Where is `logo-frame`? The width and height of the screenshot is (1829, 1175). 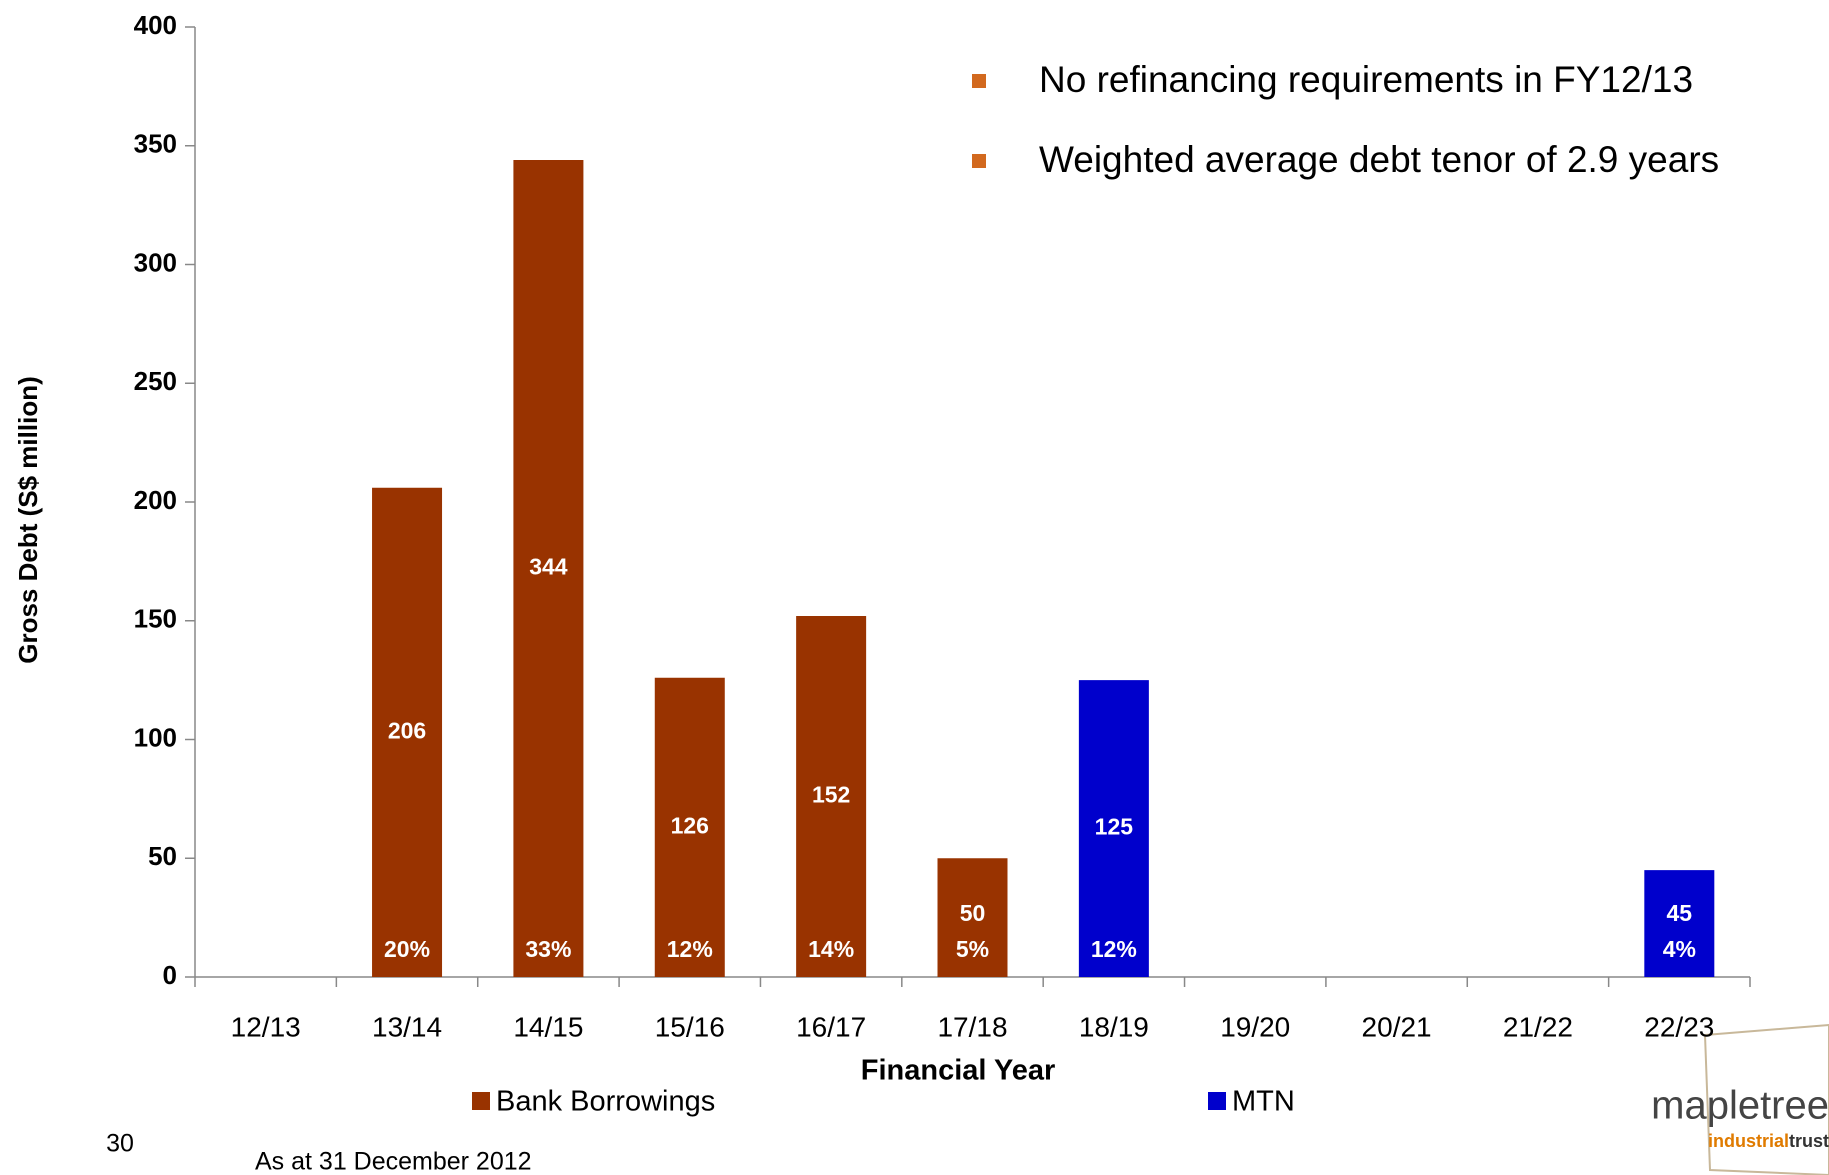 logo-frame is located at coordinates (1766, 1099).